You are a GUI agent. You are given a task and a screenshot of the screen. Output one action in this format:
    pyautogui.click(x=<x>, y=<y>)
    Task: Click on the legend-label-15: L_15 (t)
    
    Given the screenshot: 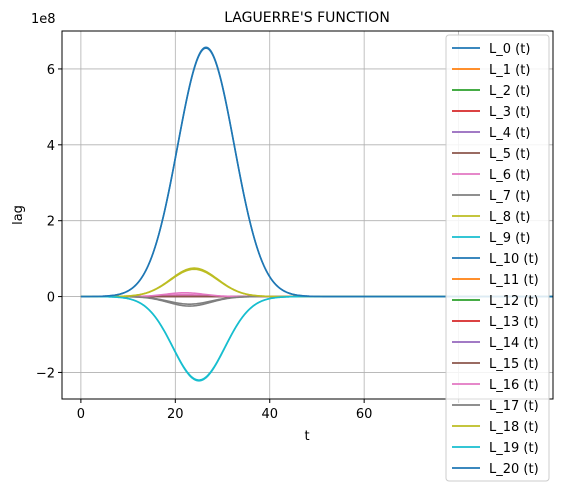 What is the action you would take?
    pyautogui.click(x=514, y=364)
    